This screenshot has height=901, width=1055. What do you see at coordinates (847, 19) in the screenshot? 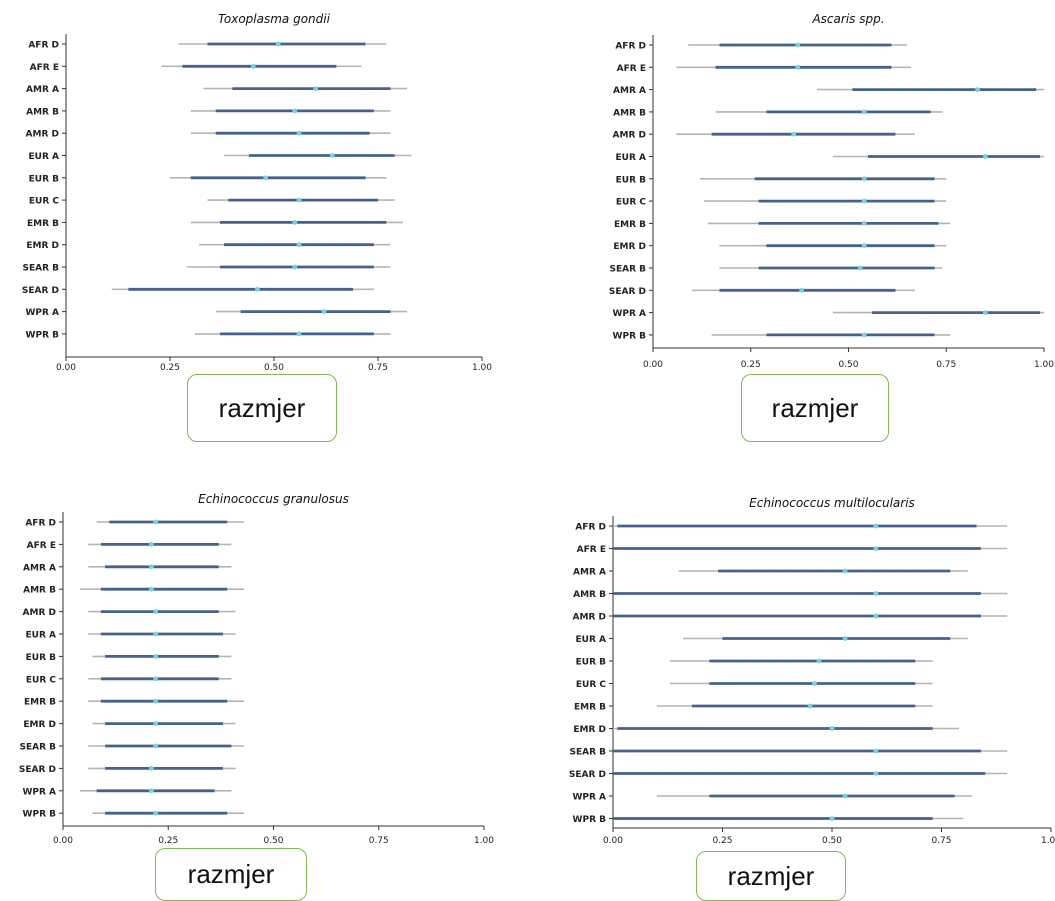
I see `chart-title: Ascaris spp.` at bounding box center [847, 19].